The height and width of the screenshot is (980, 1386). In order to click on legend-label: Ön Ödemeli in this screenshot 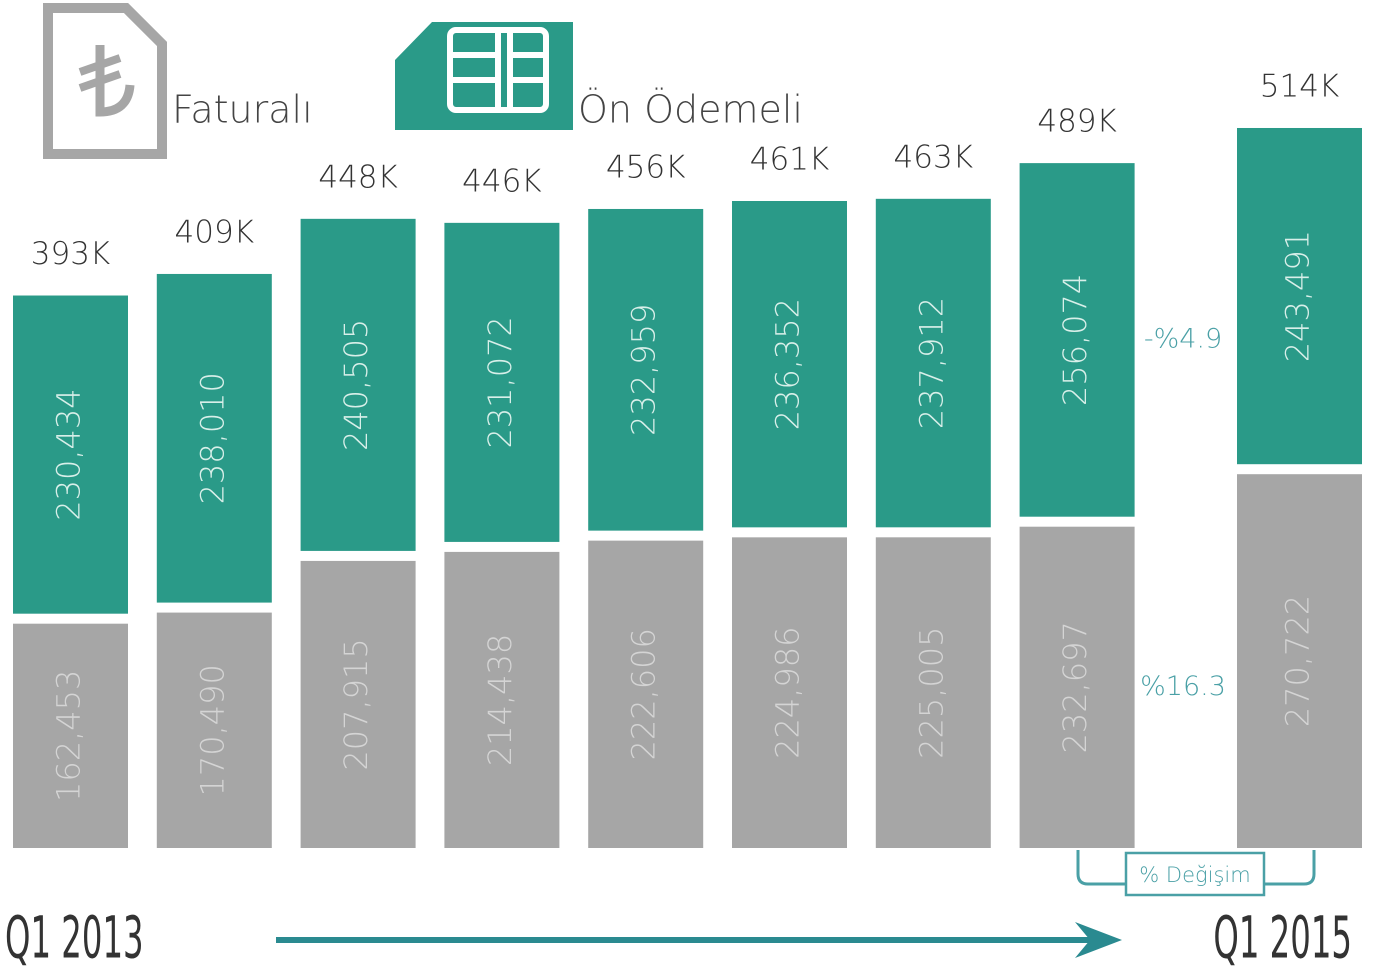, I will do `click(690, 110)`.